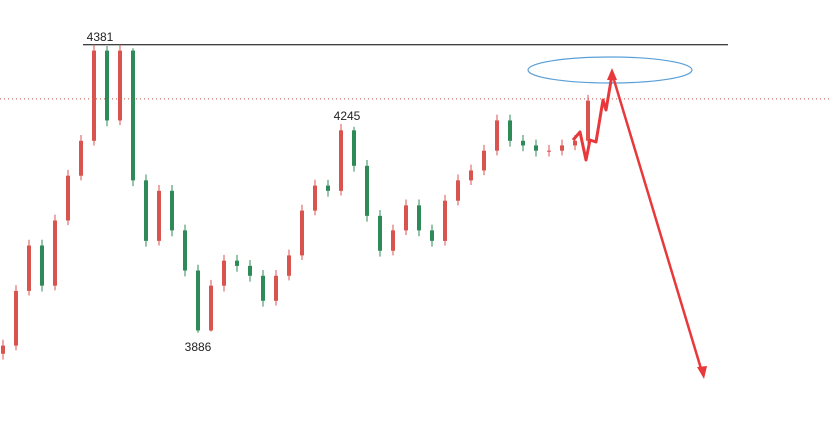 Image resolution: width=830 pixels, height=446 pixels. I want to click on forecast-path, so click(592, 118).